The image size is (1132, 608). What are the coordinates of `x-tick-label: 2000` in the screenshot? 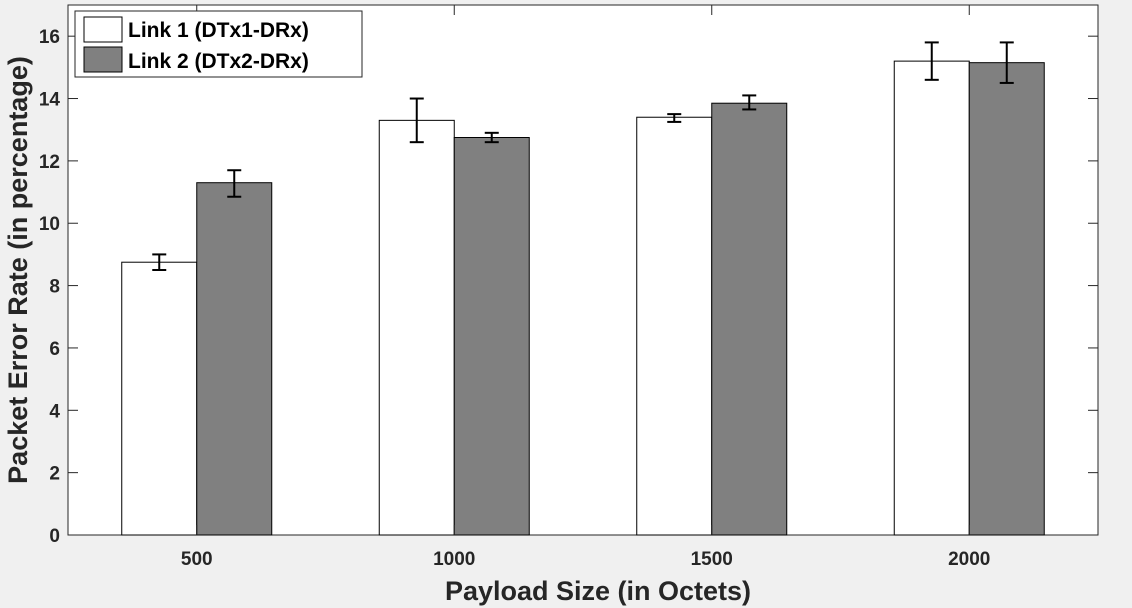 It's located at (969, 559).